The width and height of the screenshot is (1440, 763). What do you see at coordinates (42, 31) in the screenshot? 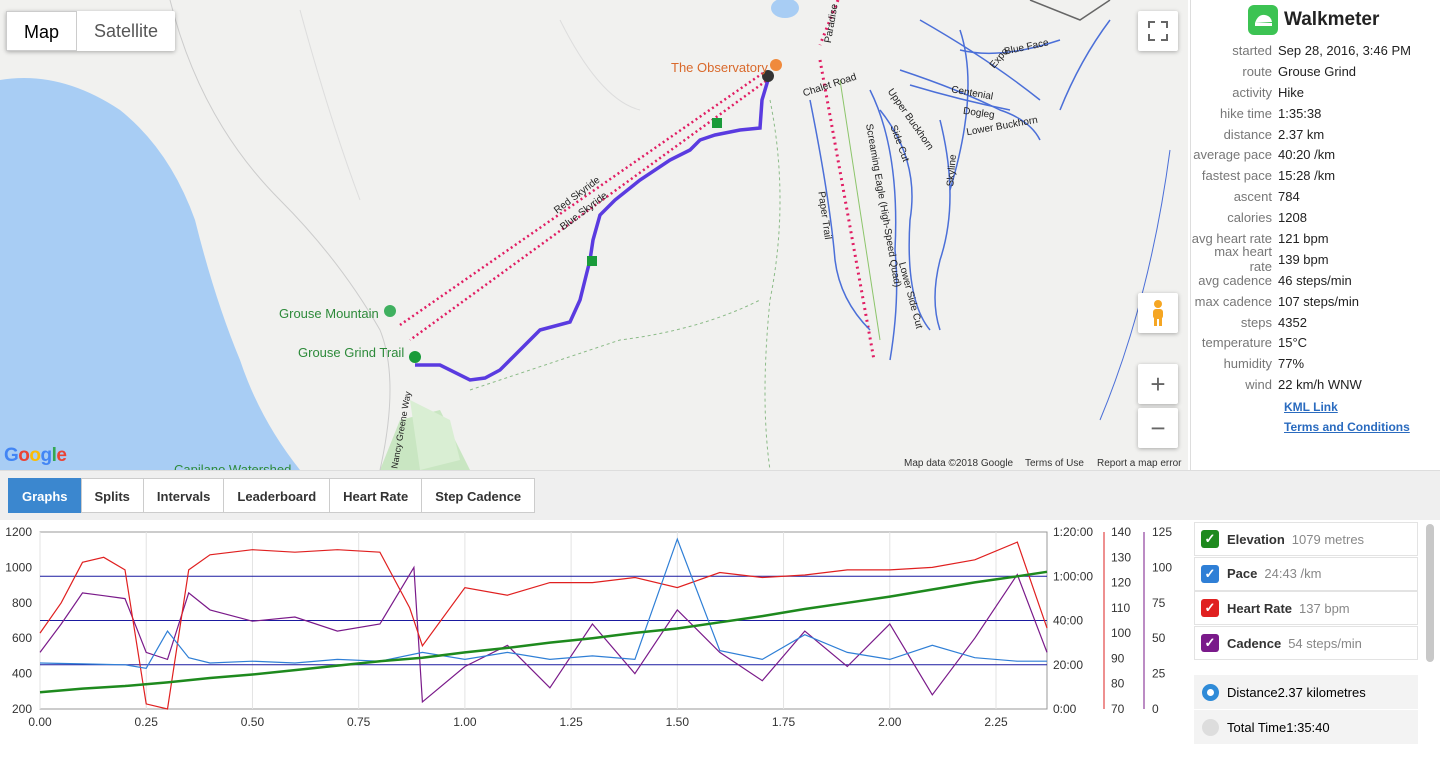
I see `map-type-map-button: Map` at bounding box center [42, 31].